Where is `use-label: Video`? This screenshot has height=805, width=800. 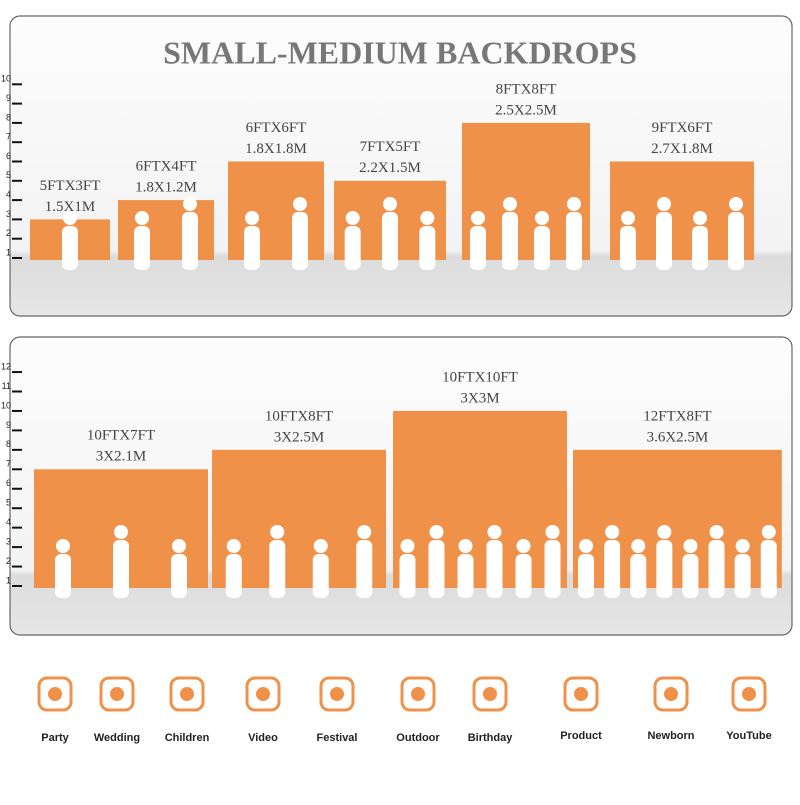 use-label: Video is located at coordinates (263, 738).